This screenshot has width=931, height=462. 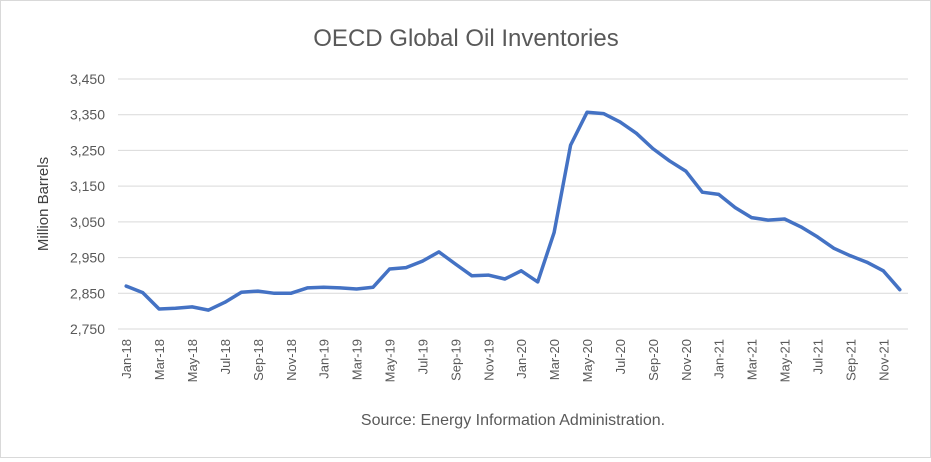 I want to click on x-tick-label: Nov-21, so click(x=883, y=360).